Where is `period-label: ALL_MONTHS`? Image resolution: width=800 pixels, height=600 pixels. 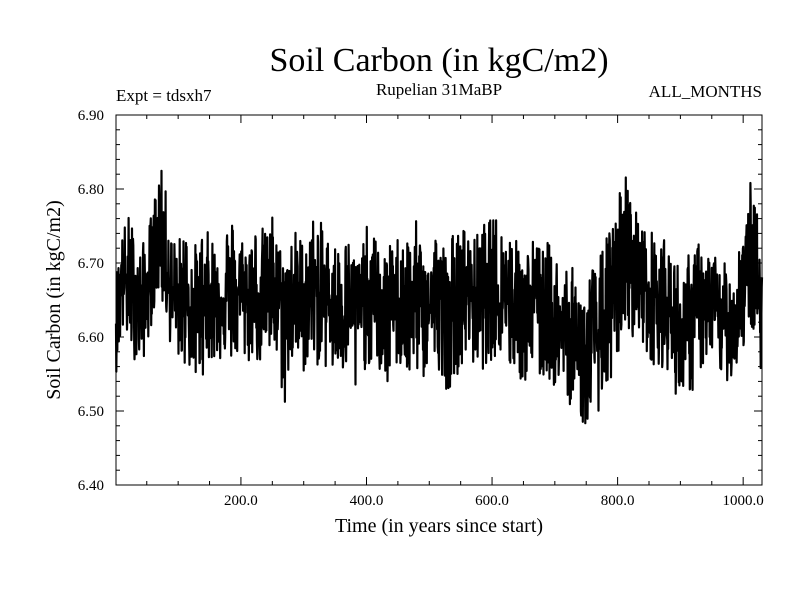
period-label: ALL_MONTHS is located at coordinates (705, 91).